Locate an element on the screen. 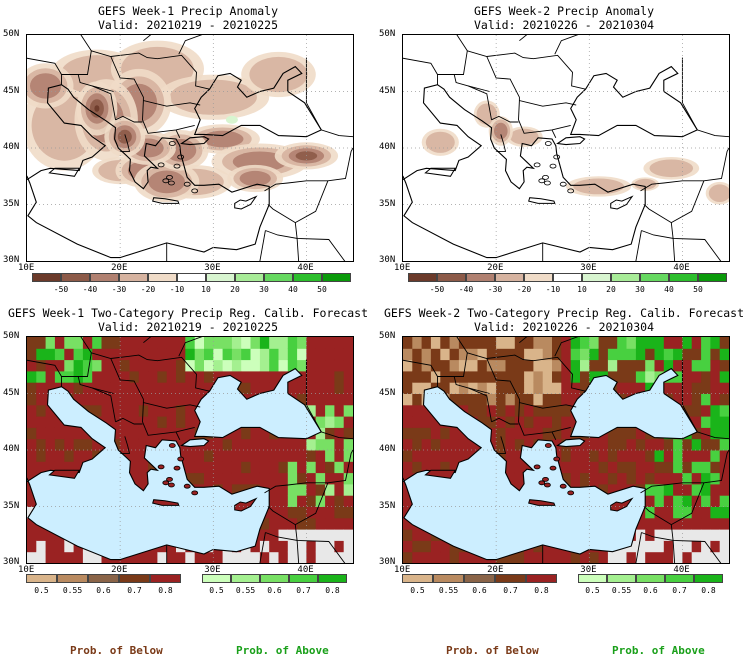 The width and height of the screenshot is (752, 662). lon-tick-label: 40E is located at coordinates (681, 570).